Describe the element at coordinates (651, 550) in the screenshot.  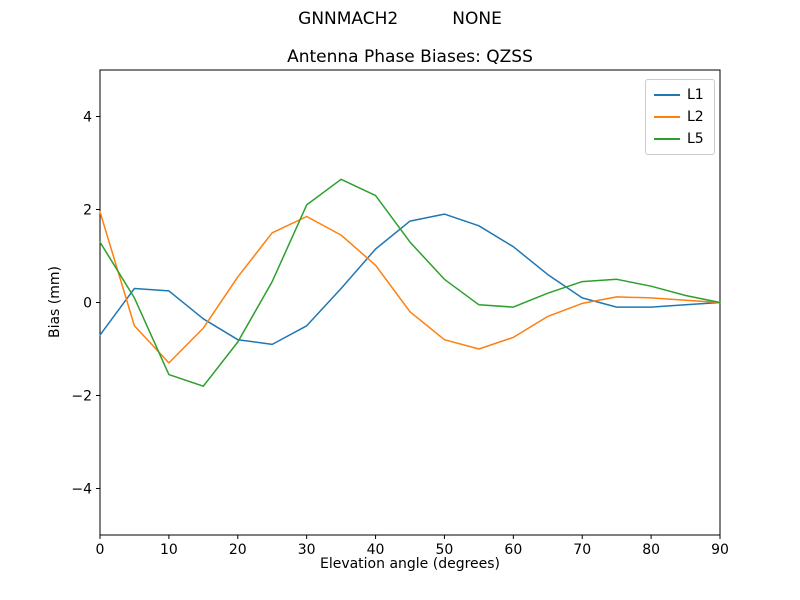
I see `x-tick-label: 80` at that location.